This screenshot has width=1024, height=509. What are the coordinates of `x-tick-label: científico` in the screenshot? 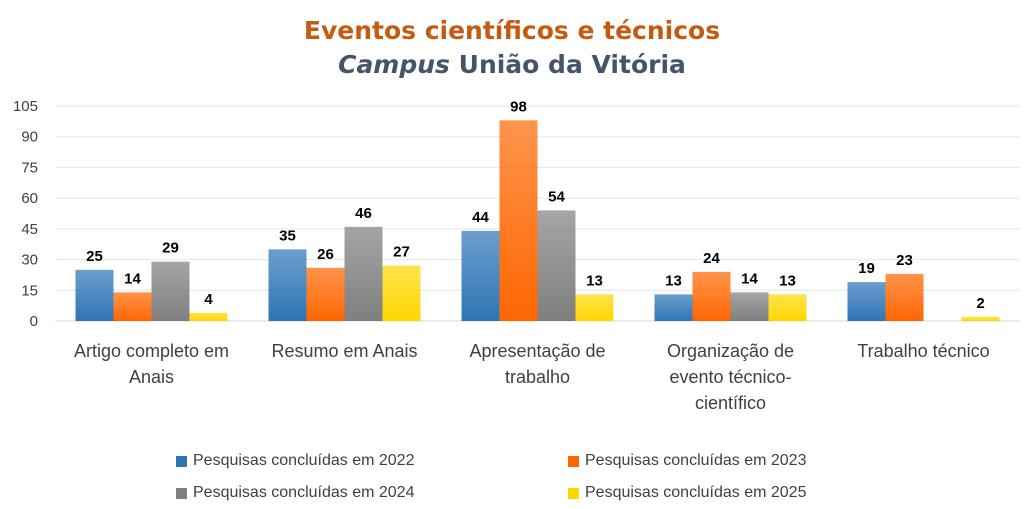 It's located at (730, 403).